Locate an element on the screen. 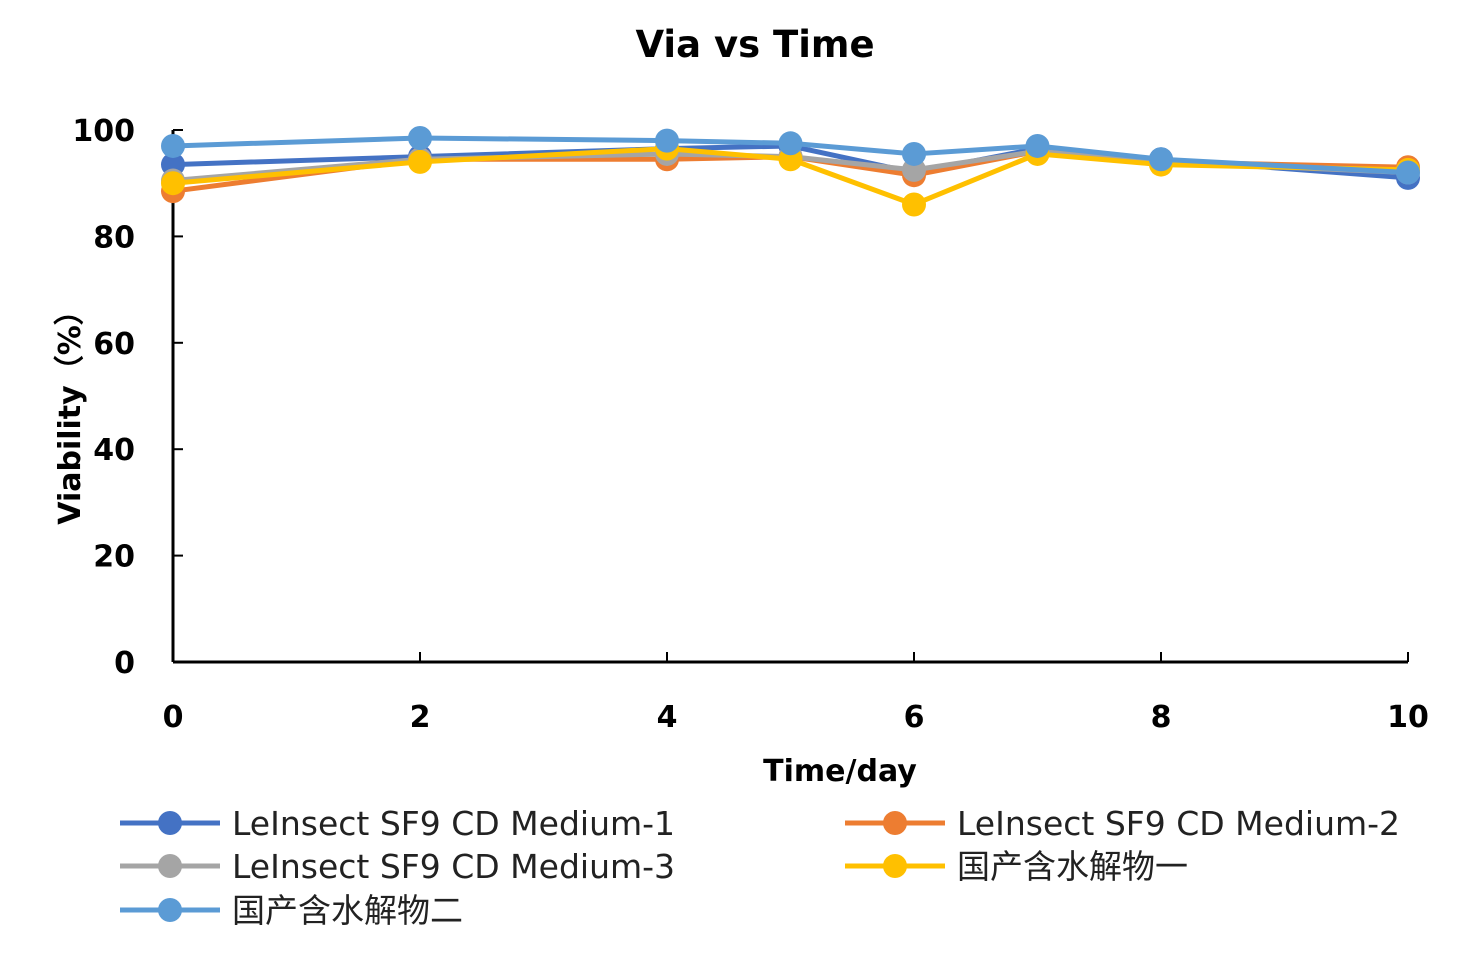 The height and width of the screenshot is (968, 1464). x-axis-ticks: 0 2 4 6 8 10 is located at coordinates (796, 693).